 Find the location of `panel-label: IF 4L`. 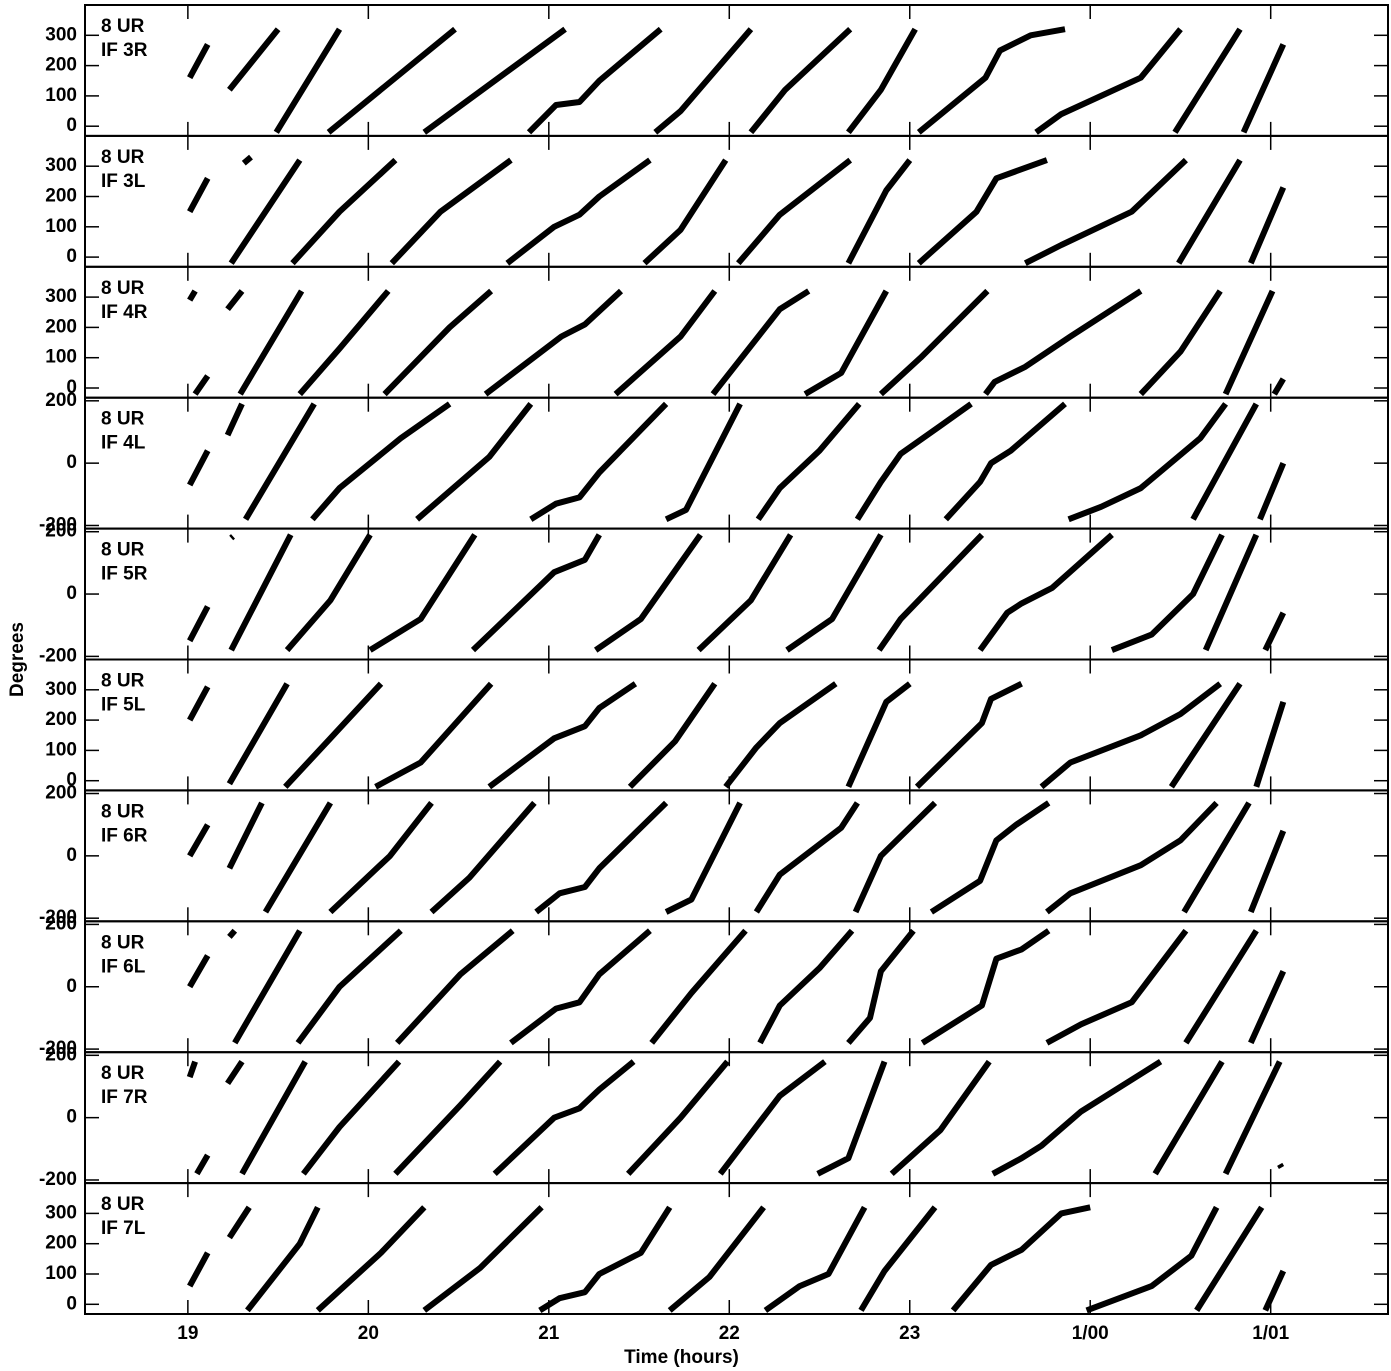

panel-label: IF 4L is located at coordinates (123, 443).